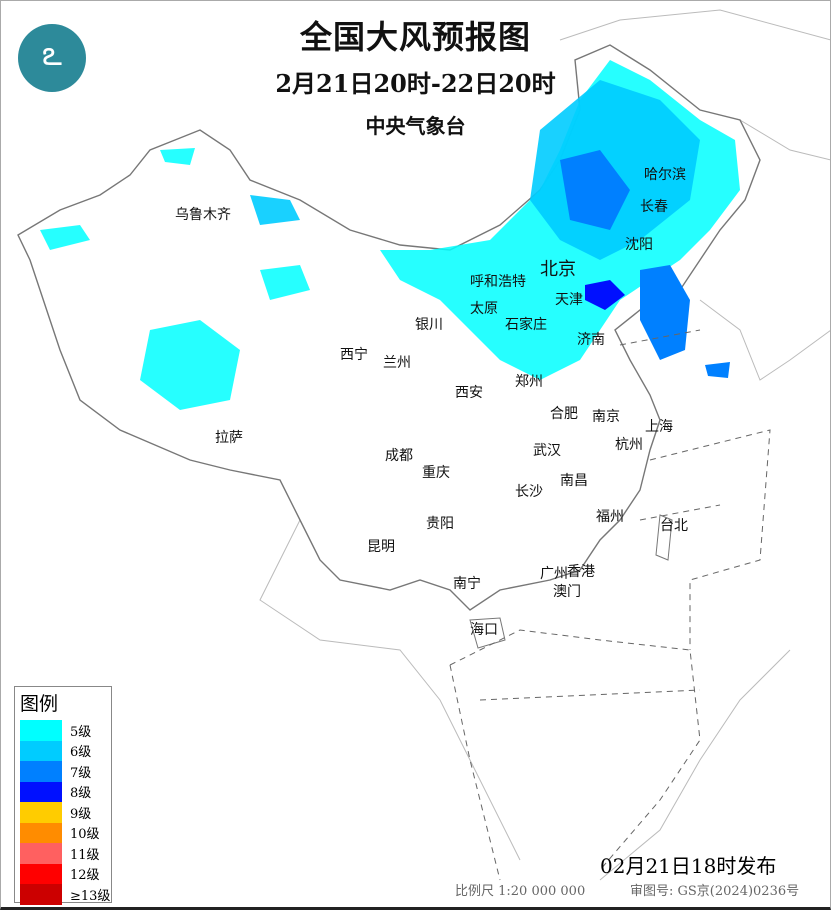  What do you see at coordinates (567, 592) in the screenshot?
I see `city-label: 澳门` at bounding box center [567, 592].